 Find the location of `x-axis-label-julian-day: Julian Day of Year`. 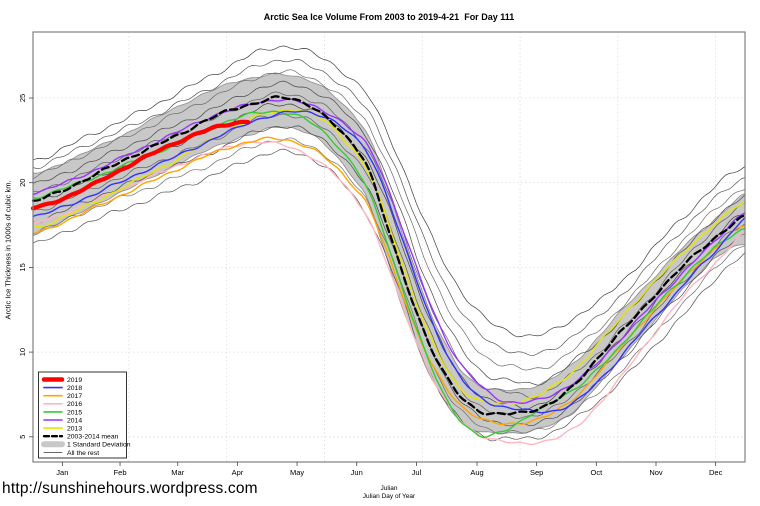

x-axis-label-julian-day: Julian Day of Year is located at coordinates (389, 496).